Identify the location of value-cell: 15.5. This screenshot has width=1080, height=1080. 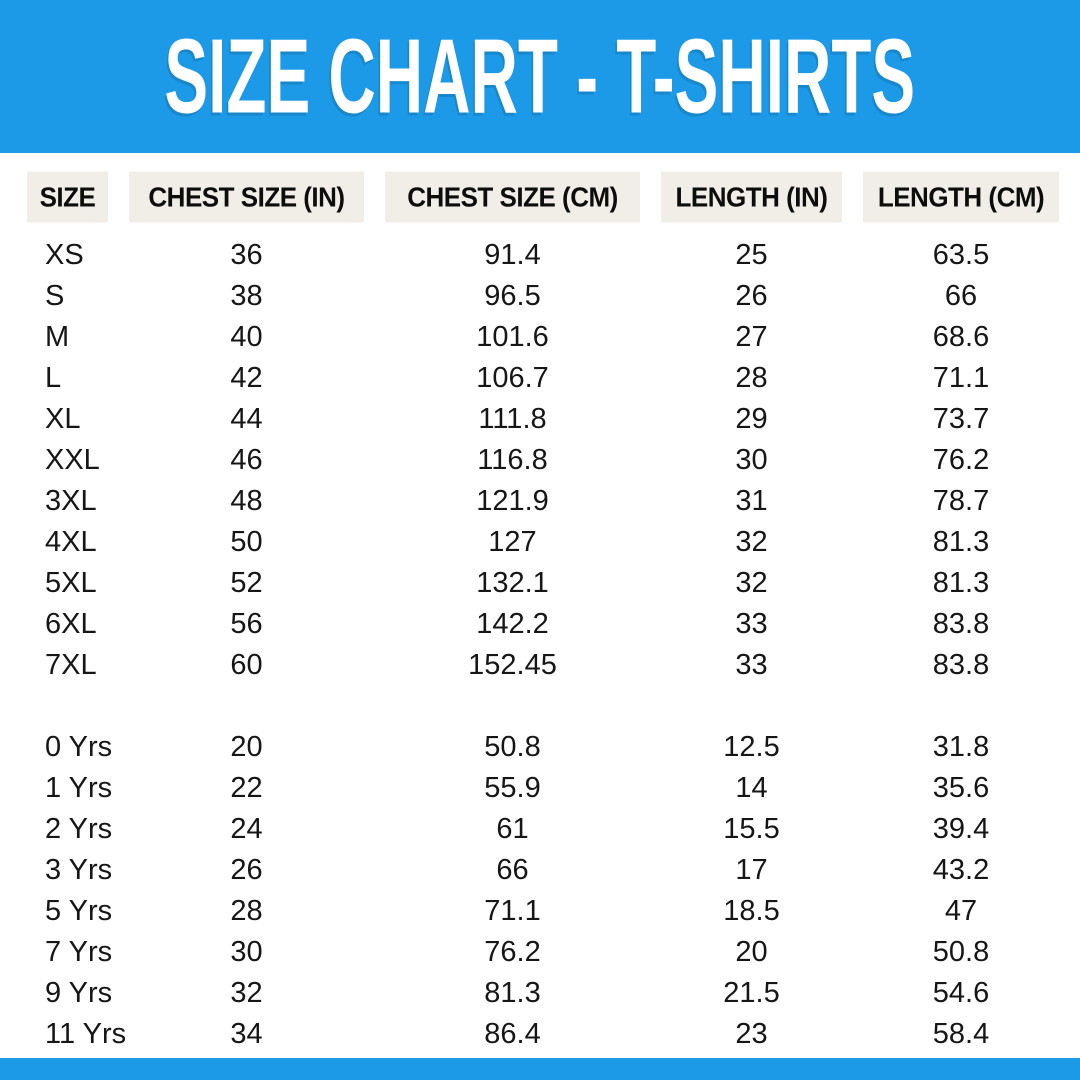
(751, 829).